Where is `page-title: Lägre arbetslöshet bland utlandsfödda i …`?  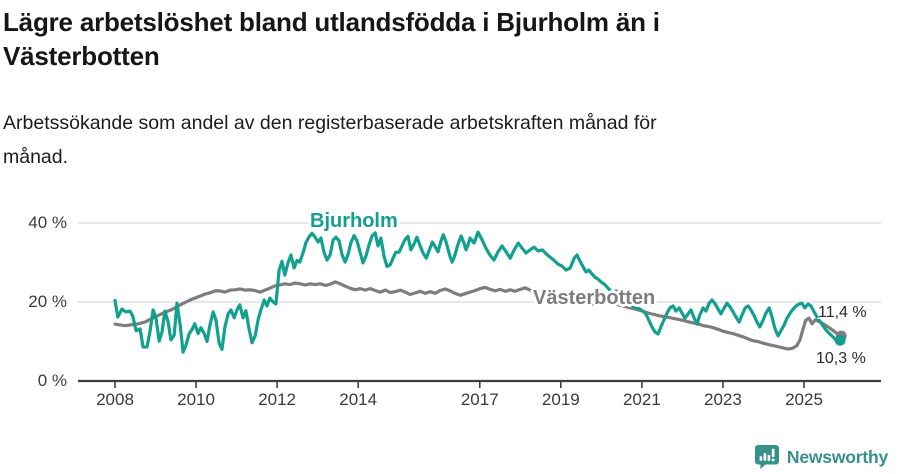 page-title: Lägre arbetslöshet bland utlandsfödda i … is located at coordinates (433, 39).